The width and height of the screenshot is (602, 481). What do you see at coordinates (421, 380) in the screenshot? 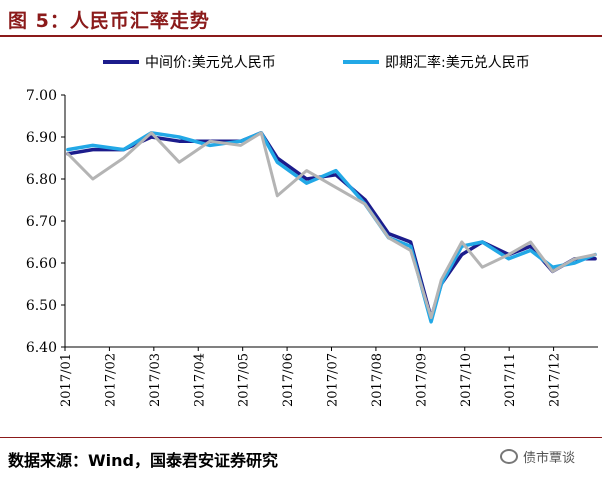
I see `x-tick-label: 2017/09` at bounding box center [421, 380].